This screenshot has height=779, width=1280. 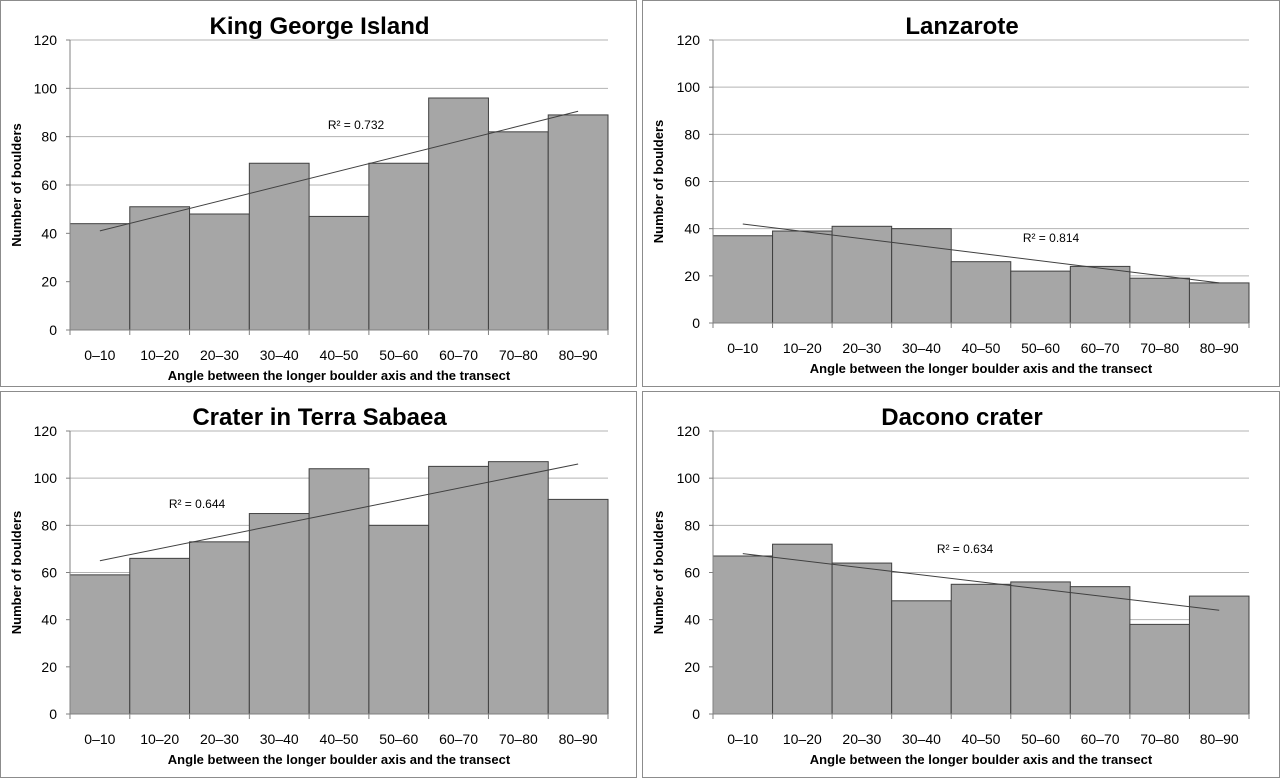 What do you see at coordinates (319, 26) in the screenshot?
I see `chart-title: King George Island` at bounding box center [319, 26].